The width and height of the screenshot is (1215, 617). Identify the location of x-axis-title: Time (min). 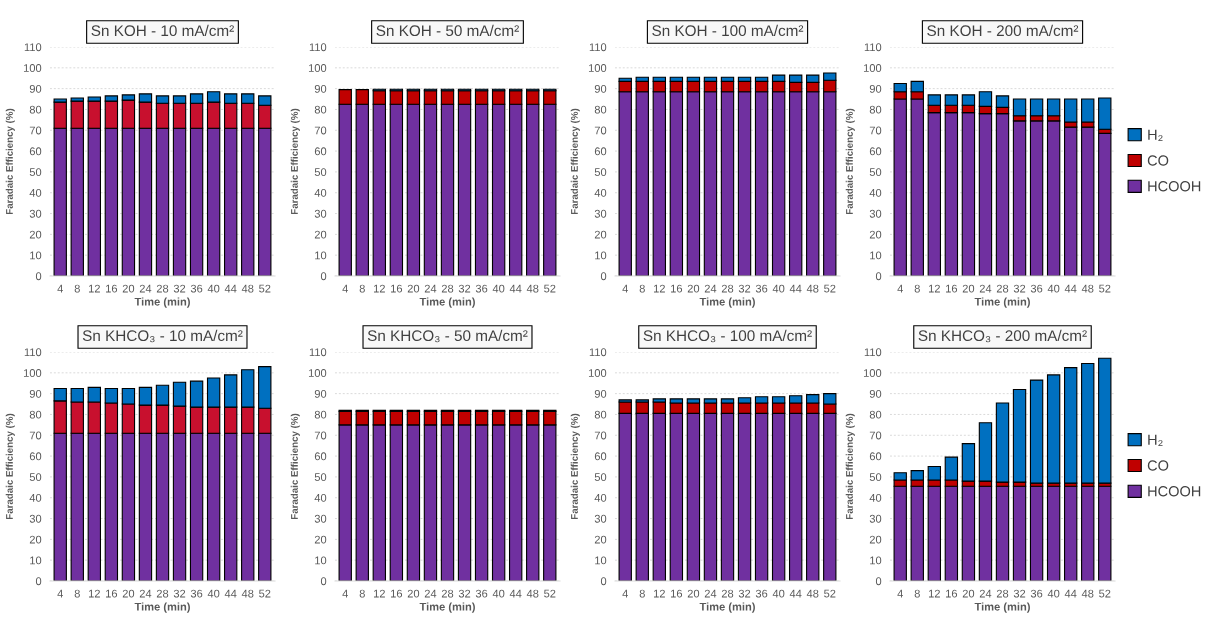
(162, 607).